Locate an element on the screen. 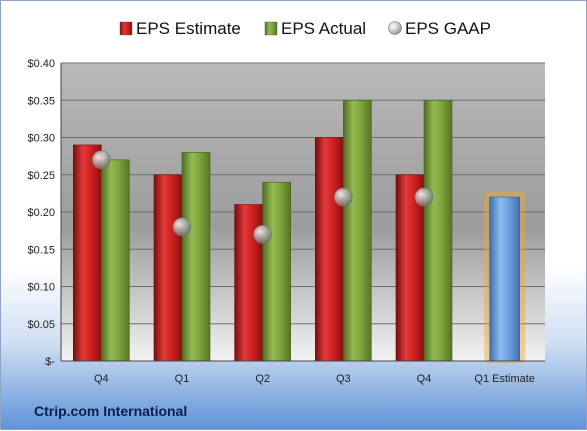 The height and width of the screenshot is (431, 587). legend-label: EPS Estimate is located at coordinates (188, 28).